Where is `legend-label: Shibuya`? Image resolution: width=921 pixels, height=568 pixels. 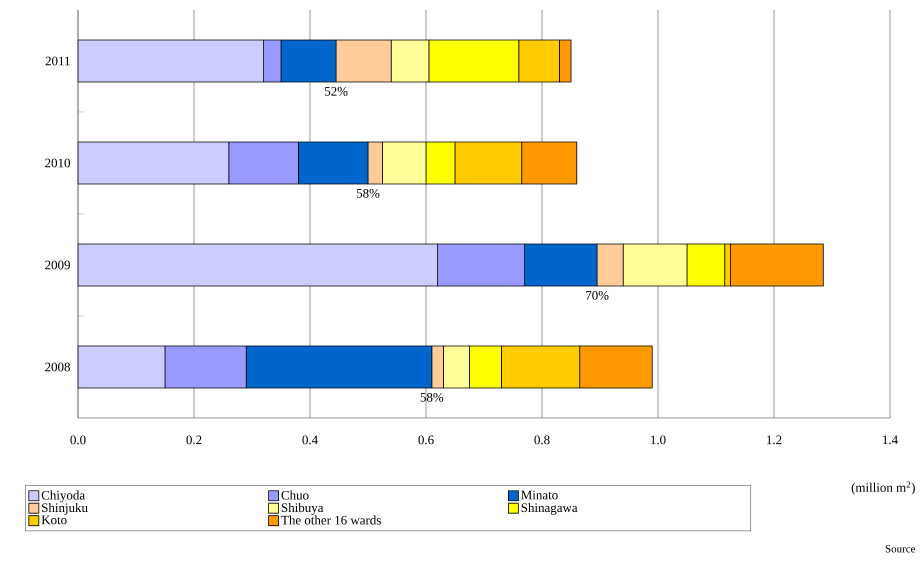
legend-label: Shibuya is located at coordinates (303, 508).